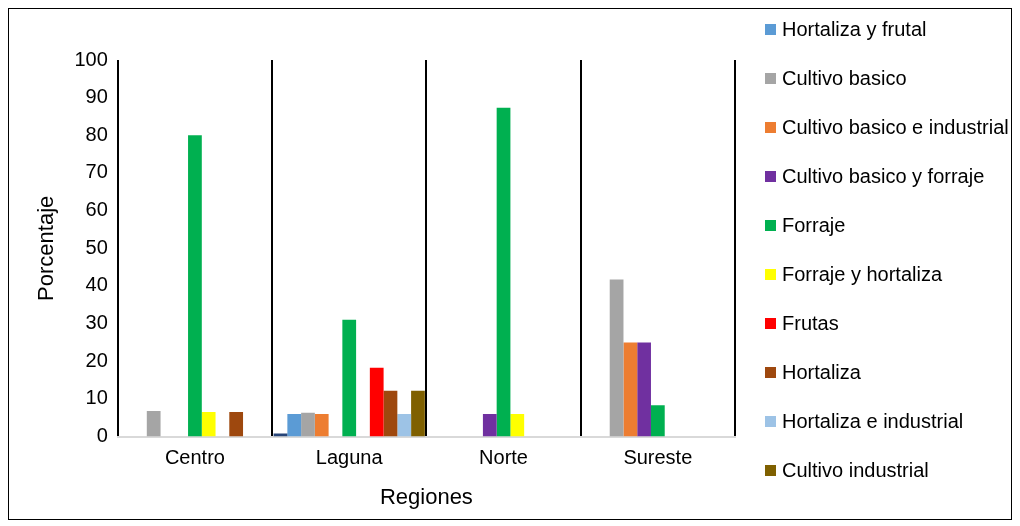  What do you see at coordinates (102, 435) in the screenshot?
I see `y-tick-label: 0` at bounding box center [102, 435].